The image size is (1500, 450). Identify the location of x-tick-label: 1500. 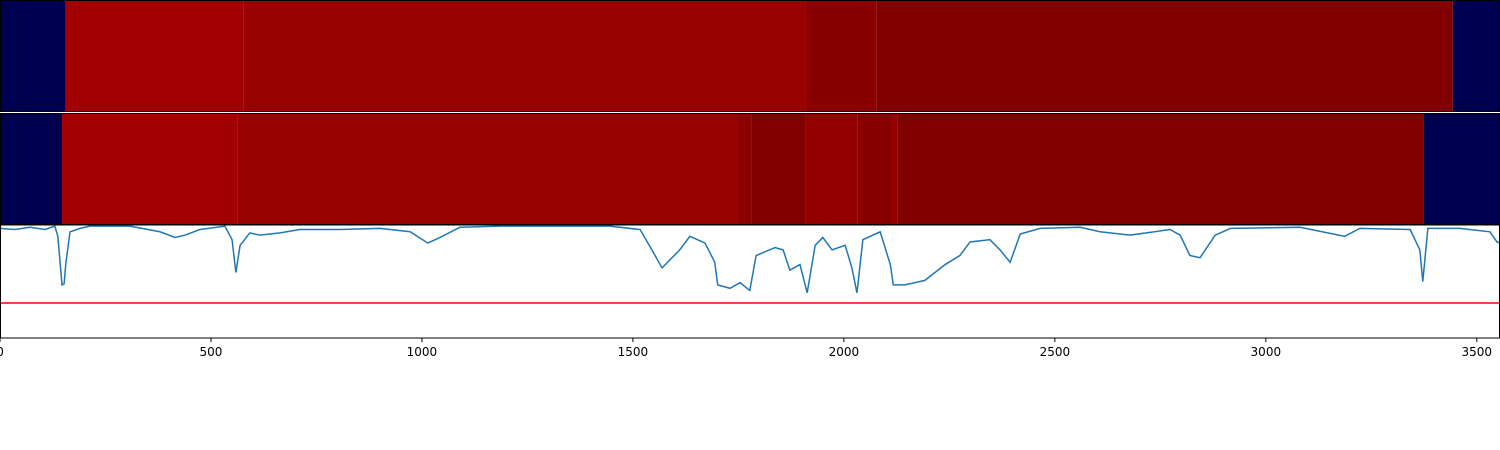
(633, 352).